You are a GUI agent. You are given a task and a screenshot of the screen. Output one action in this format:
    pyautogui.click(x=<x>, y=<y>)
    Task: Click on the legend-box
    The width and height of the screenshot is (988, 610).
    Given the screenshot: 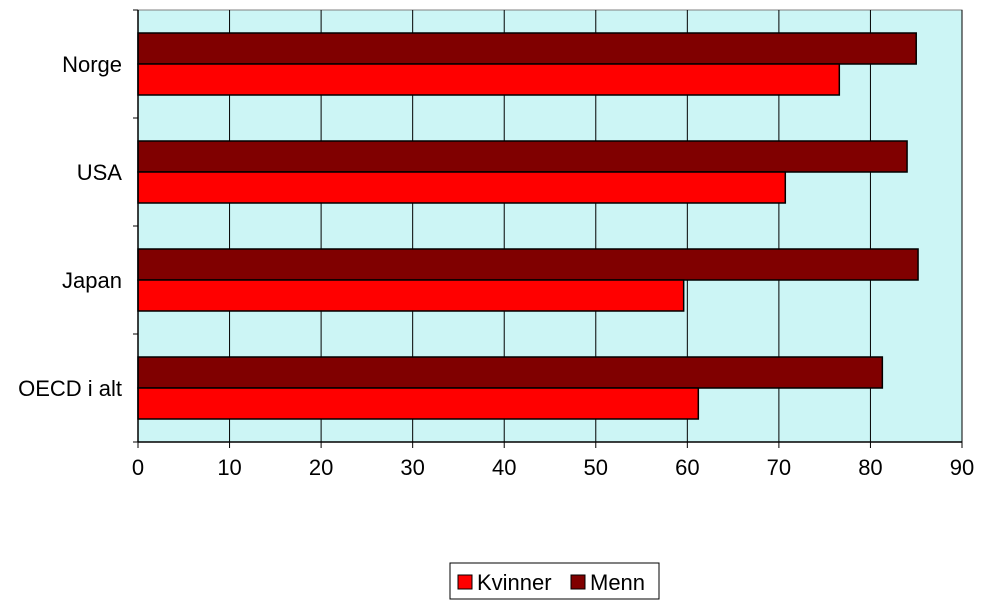 What is the action you would take?
    pyautogui.click(x=554, y=581)
    